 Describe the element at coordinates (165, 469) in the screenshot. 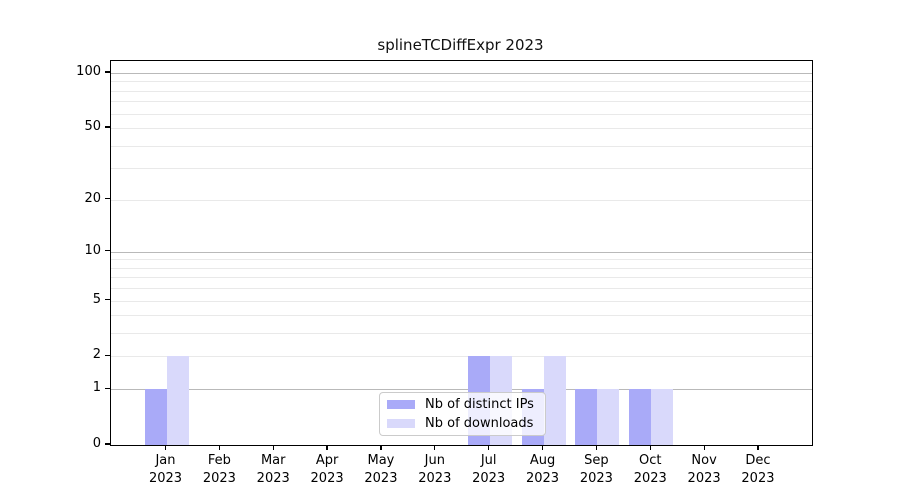

I see `x-axis-tick-label: Jan 2023` at that location.